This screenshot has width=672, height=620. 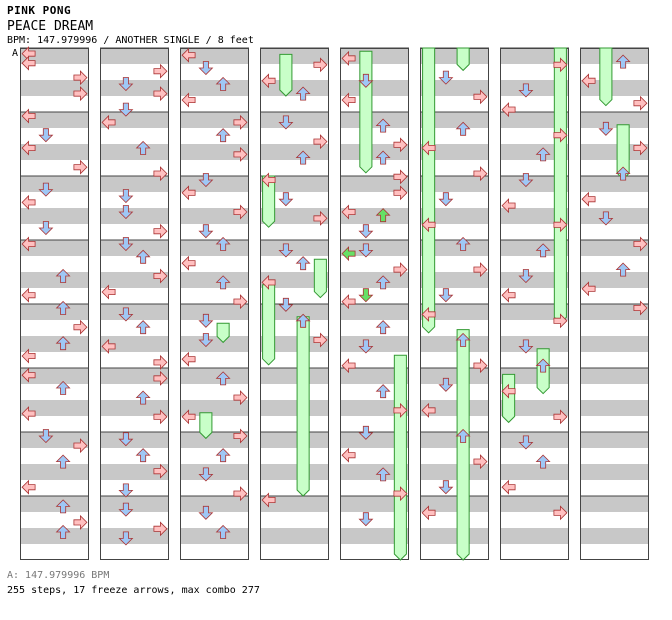 I want to click on chart-column, so click(x=294, y=303).